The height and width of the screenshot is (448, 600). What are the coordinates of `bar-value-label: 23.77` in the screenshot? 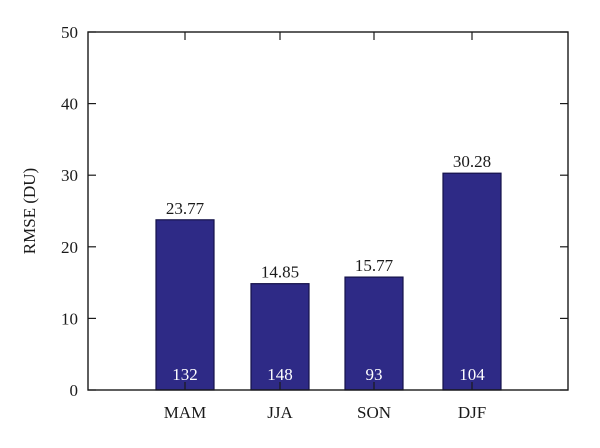 It's located at (185, 208).